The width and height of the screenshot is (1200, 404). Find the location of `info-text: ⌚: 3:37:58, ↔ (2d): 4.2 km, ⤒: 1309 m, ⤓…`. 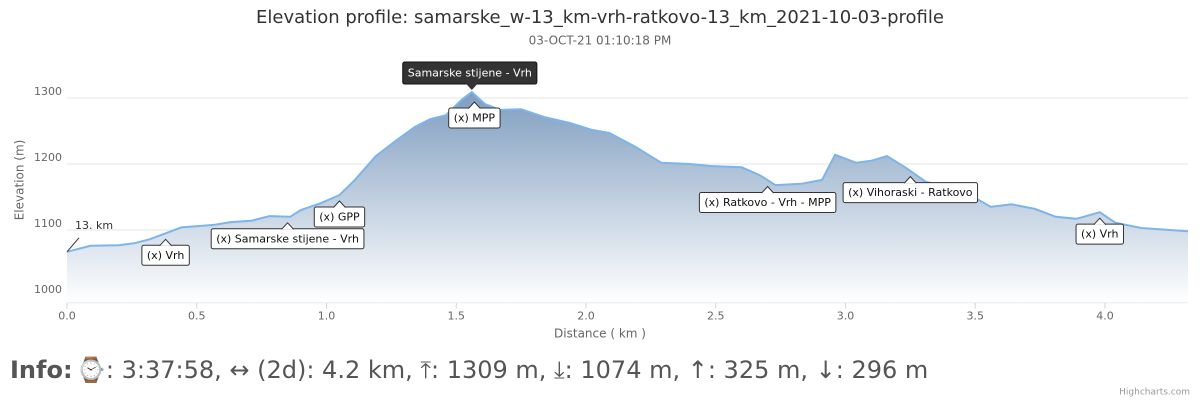

info-text: ⌚: 3:37:58, ↔ (2d): 4.2 km, ⤒: 1309 m, ⤓… is located at coordinates (502, 370).